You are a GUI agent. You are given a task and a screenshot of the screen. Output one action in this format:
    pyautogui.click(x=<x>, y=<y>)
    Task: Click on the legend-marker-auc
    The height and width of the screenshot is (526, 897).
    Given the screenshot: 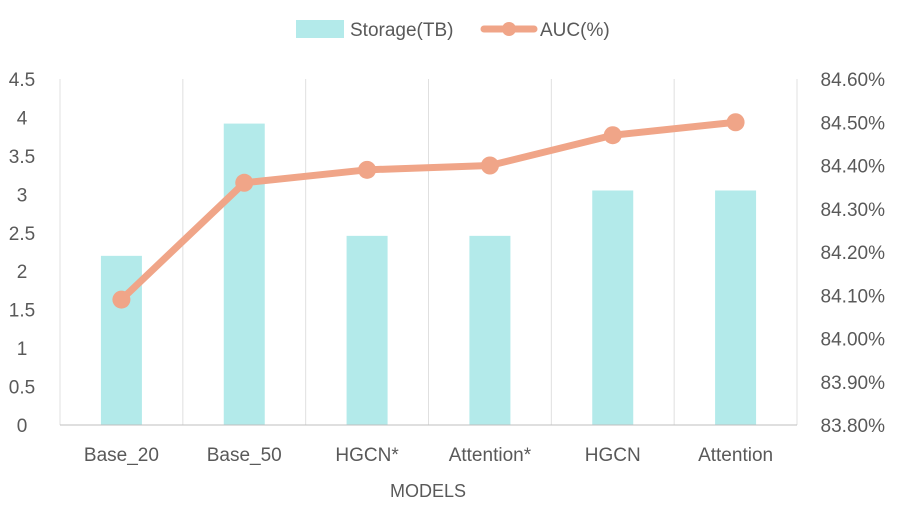 What is the action you would take?
    pyautogui.click(x=509, y=29)
    